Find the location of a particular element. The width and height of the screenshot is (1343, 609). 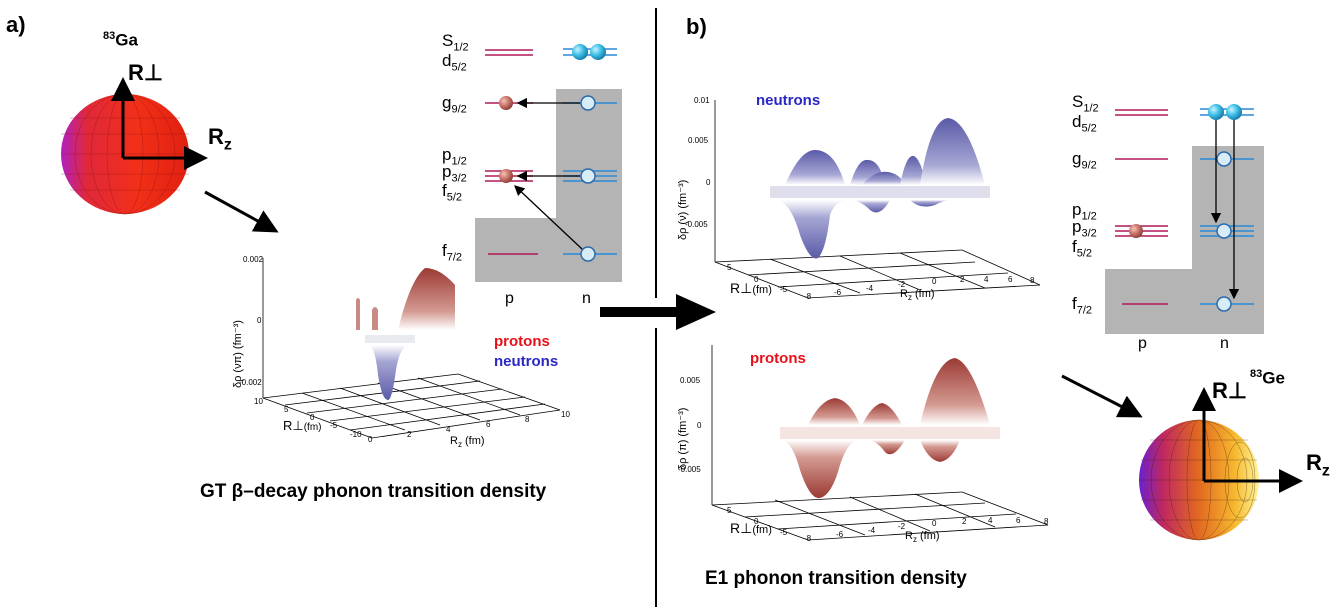

panel-a-ytick: -0.002 is located at coordinates (250, 382).